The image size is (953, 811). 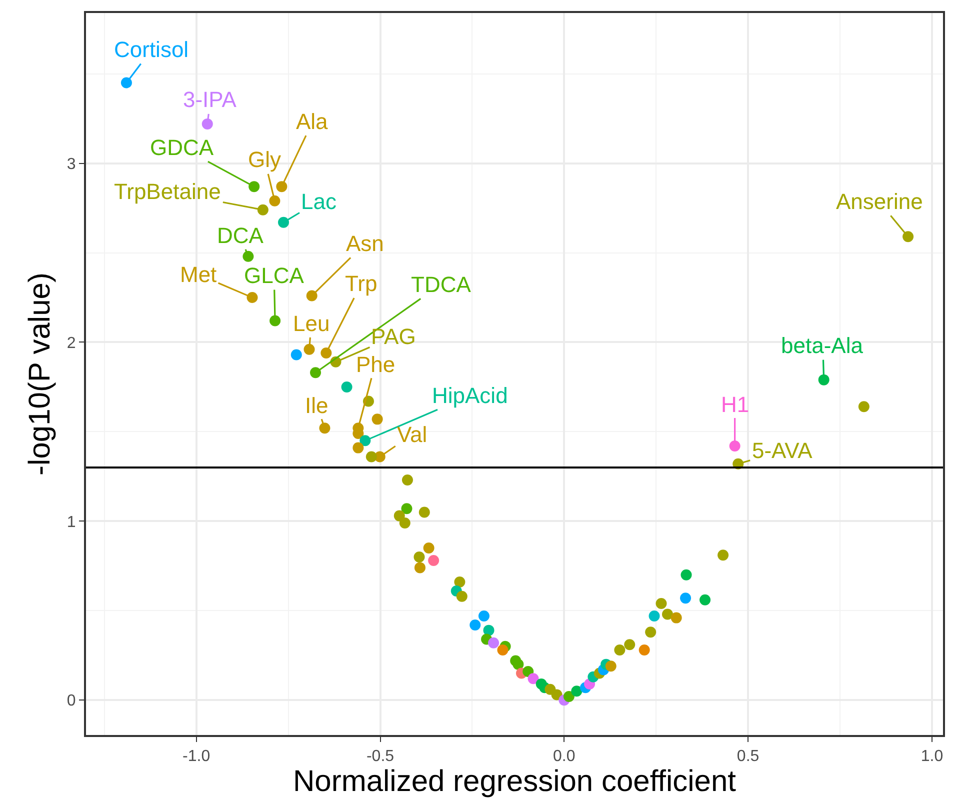 What do you see at coordinates (470, 395) in the screenshot?
I see `annotation: HipAcid` at bounding box center [470, 395].